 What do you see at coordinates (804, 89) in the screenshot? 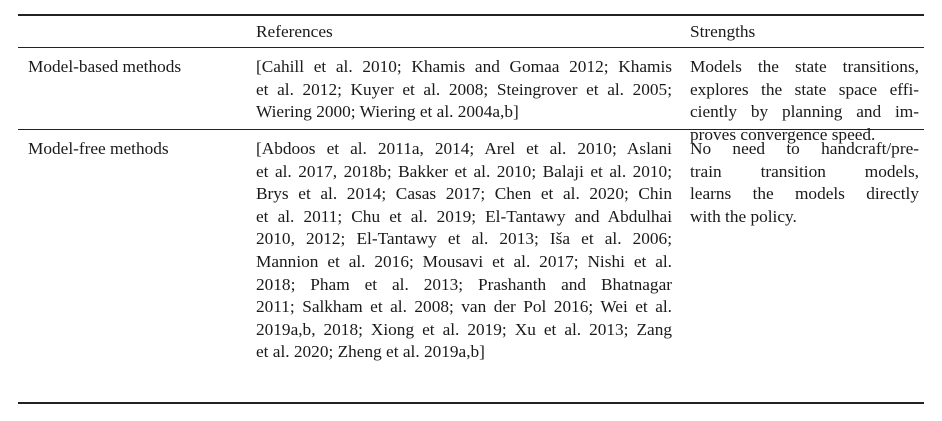
I see `strength-line: explores the state space effi-` at bounding box center [804, 89].